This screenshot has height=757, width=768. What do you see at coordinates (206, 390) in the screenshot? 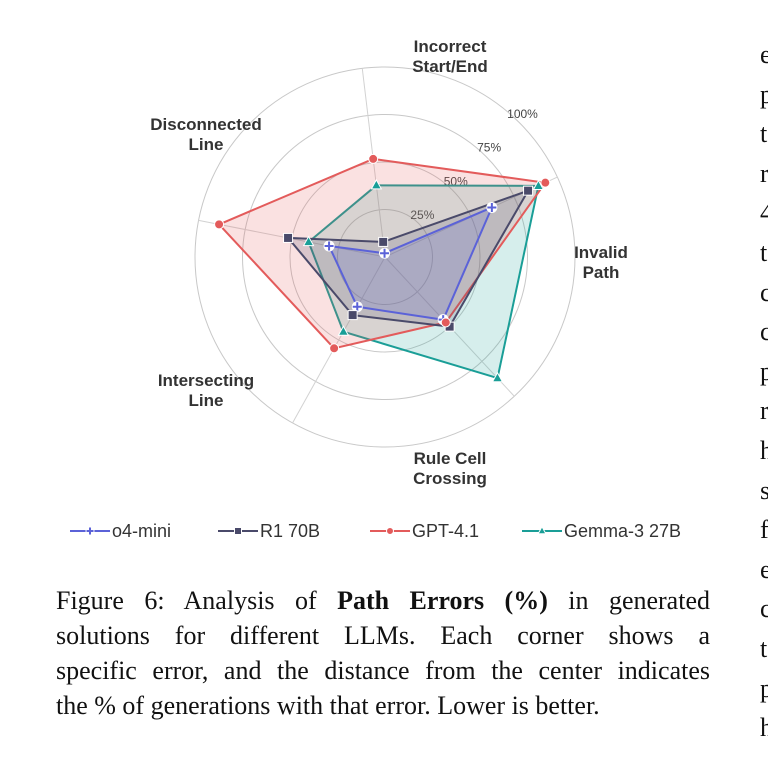
I see `axis-label: Intersecting Line` at bounding box center [206, 390].